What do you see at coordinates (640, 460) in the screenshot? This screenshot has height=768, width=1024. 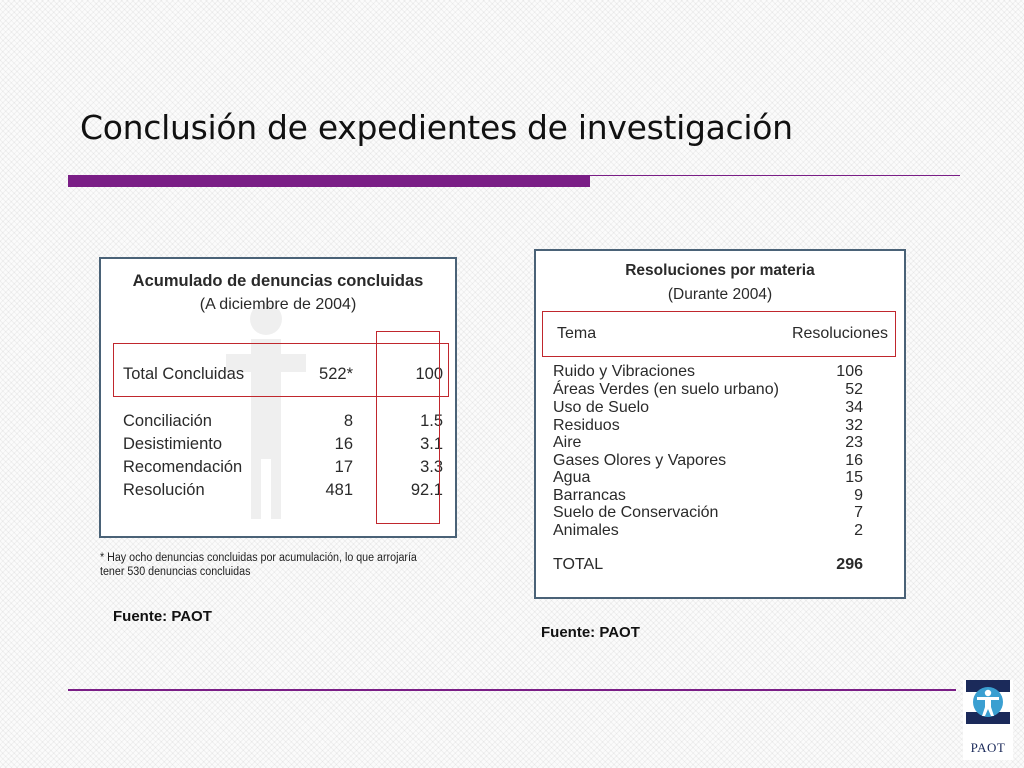 I see `row-label: Gases Olores y Vapores` at bounding box center [640, 460].